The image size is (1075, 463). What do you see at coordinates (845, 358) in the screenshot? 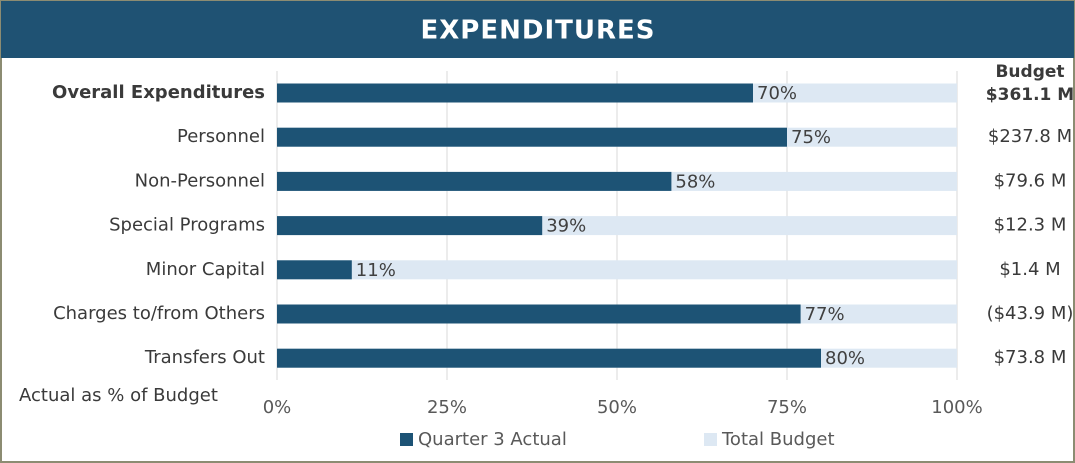
I see `value-label: 80%` at bounding box center [845, 358].